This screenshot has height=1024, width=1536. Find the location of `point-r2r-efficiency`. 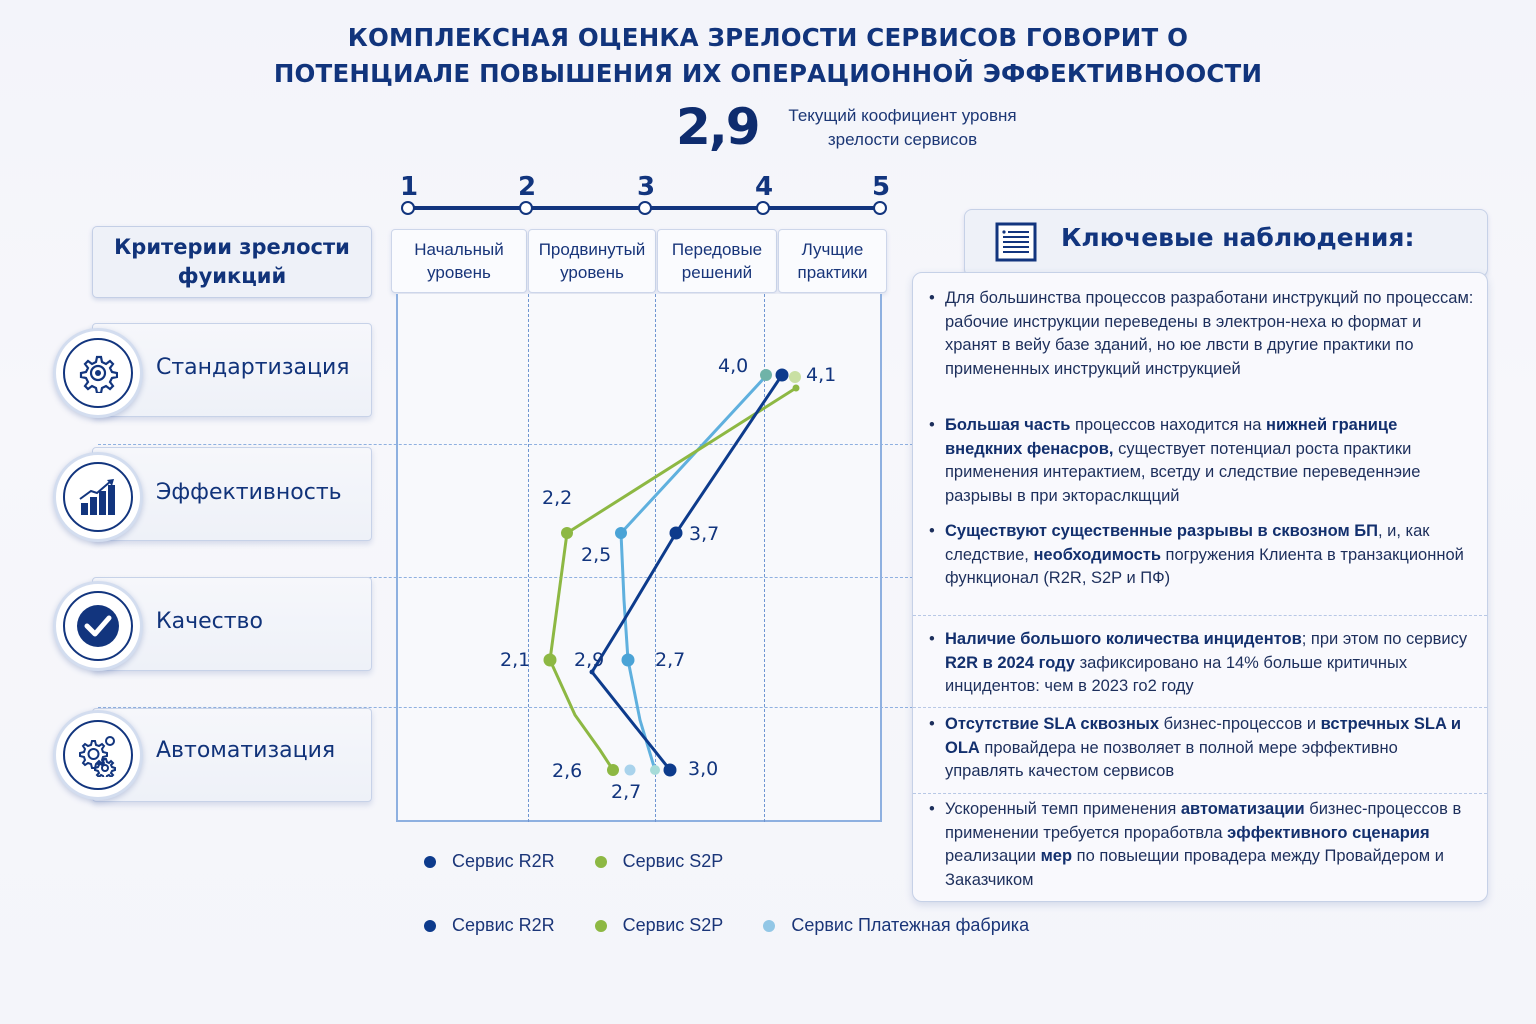

point-r2r-efficiency is located at coordinates (676, 533).